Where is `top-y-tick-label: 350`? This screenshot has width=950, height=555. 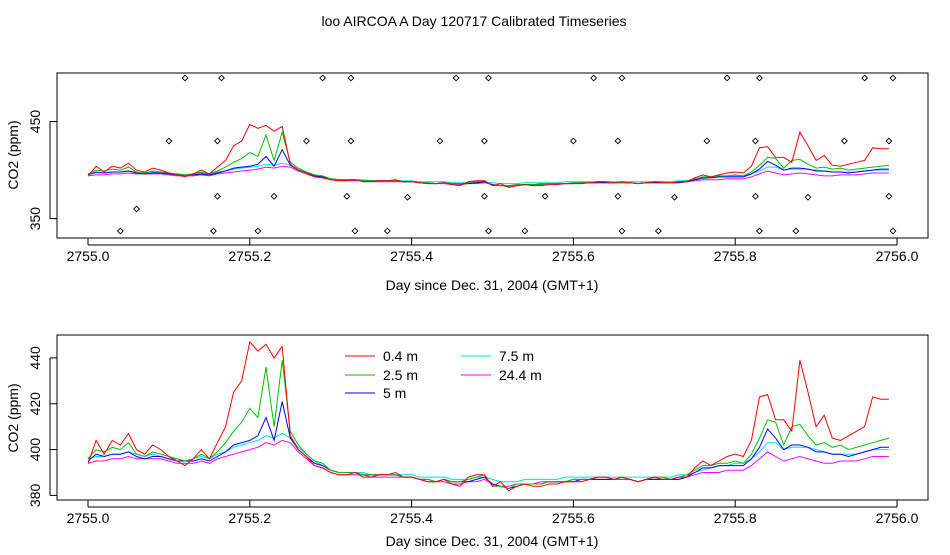
top-y-tick-label: 350 is located at coordinates (35, 219).